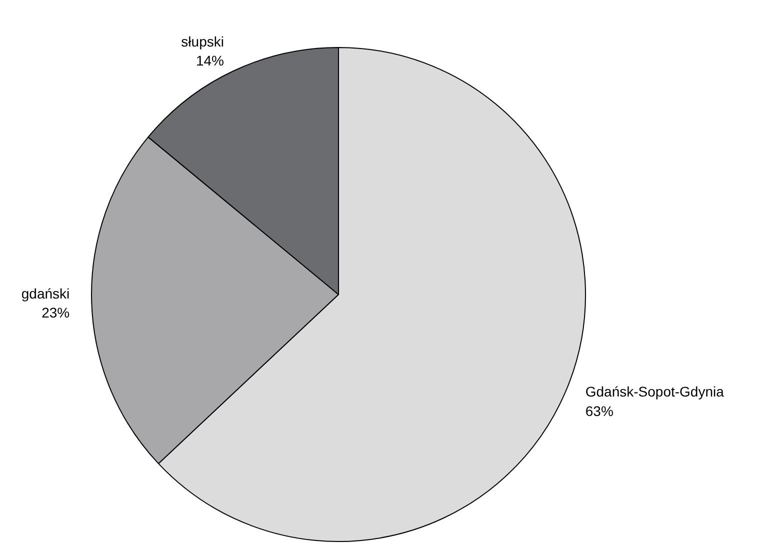 This screenshot has width=764, height=544. Describe the element at coordinates (654, 392) in the screenshot. I see `slice-label: Gdańsk-Sopot-Gdynia` at that location.